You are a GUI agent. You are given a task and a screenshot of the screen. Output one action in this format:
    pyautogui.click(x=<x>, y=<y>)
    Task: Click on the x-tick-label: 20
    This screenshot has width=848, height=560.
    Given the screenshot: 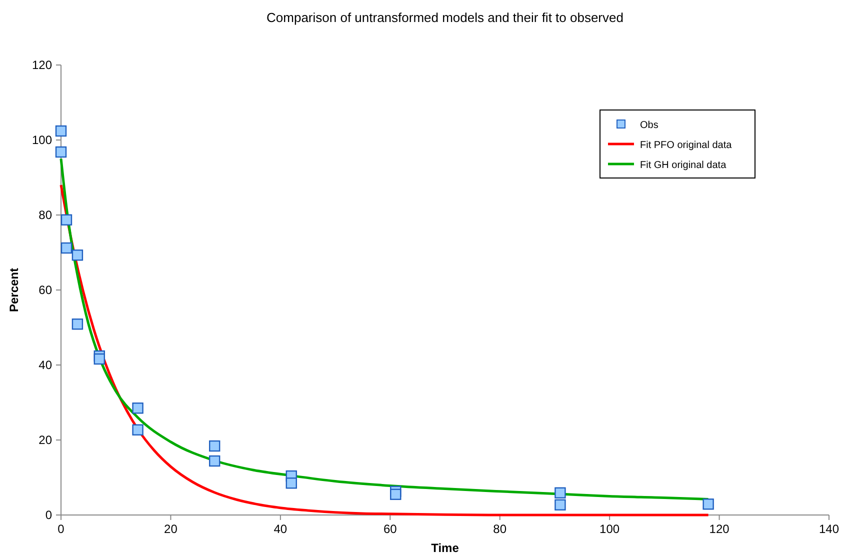 What is the action you would take?
    pyautogui.click(x=171, y=529)
    